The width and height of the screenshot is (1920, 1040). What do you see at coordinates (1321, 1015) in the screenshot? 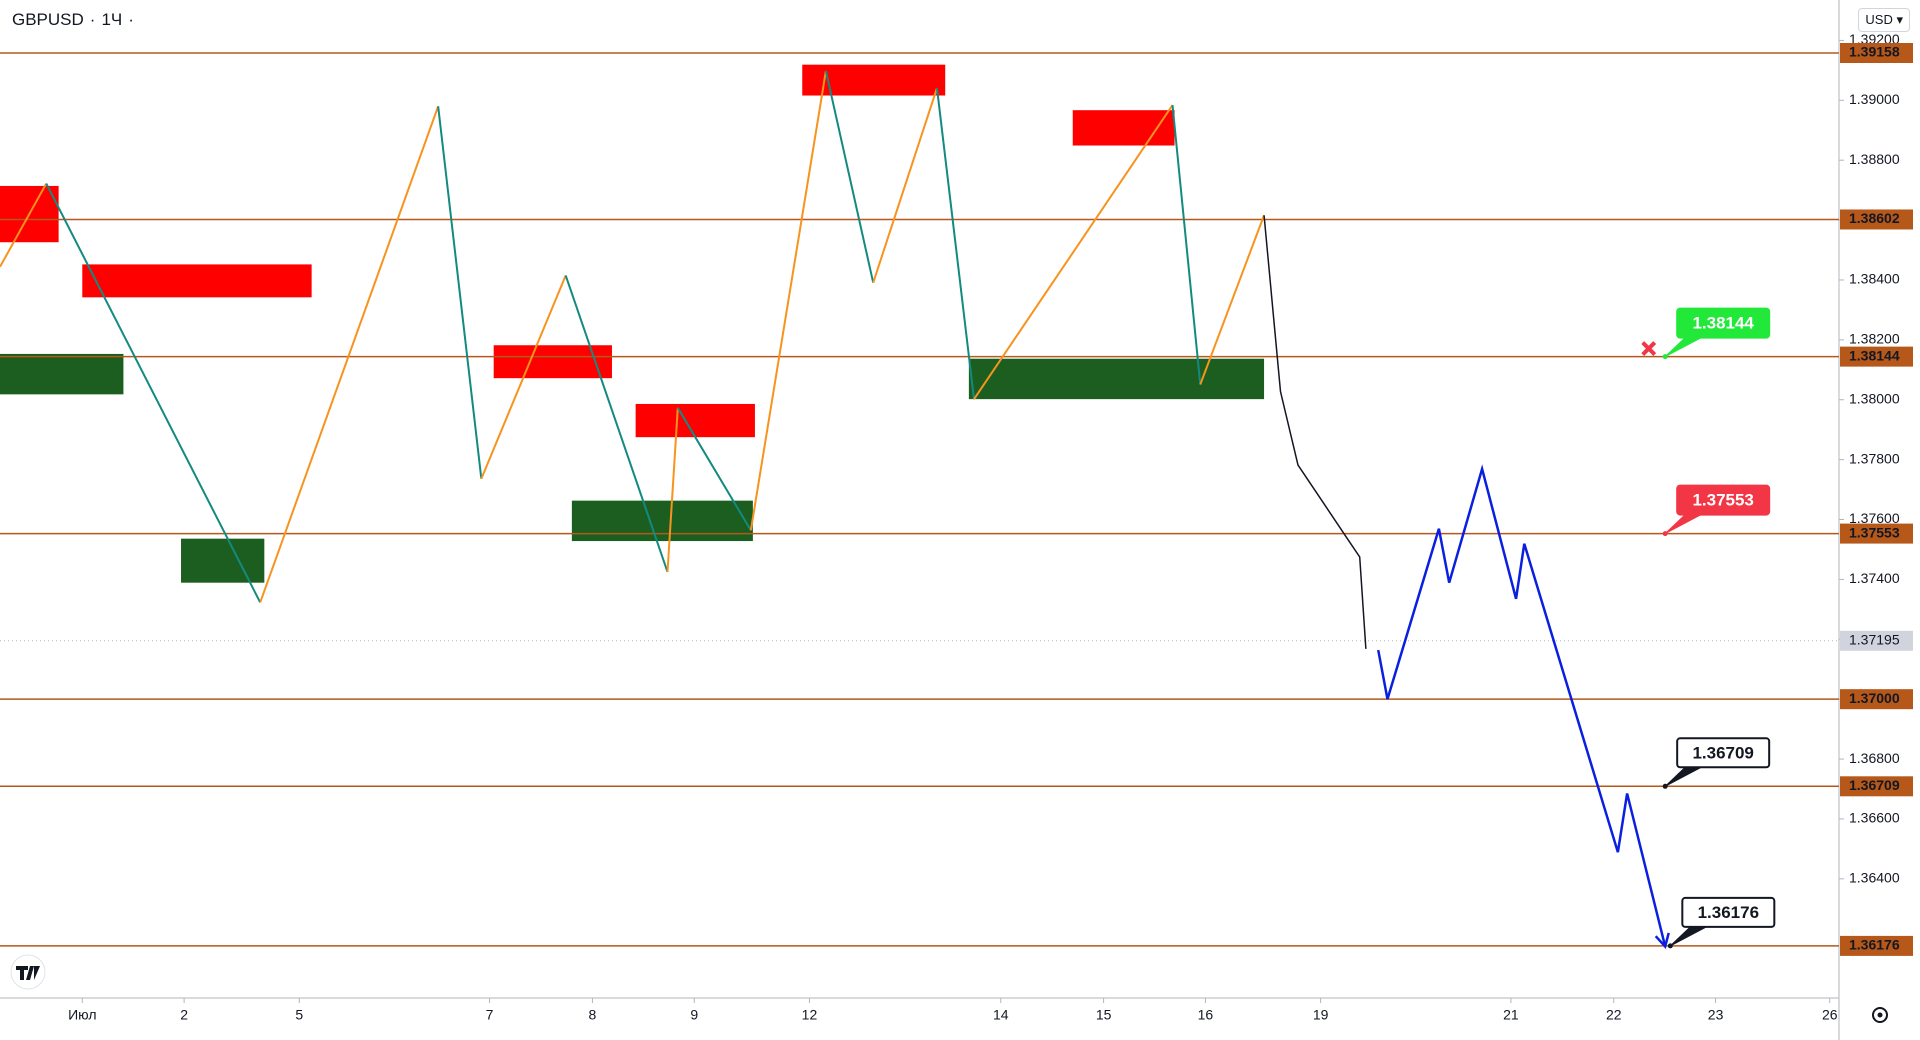
I see `x-tick-label: 19` at bounding box center [1321, 1015].